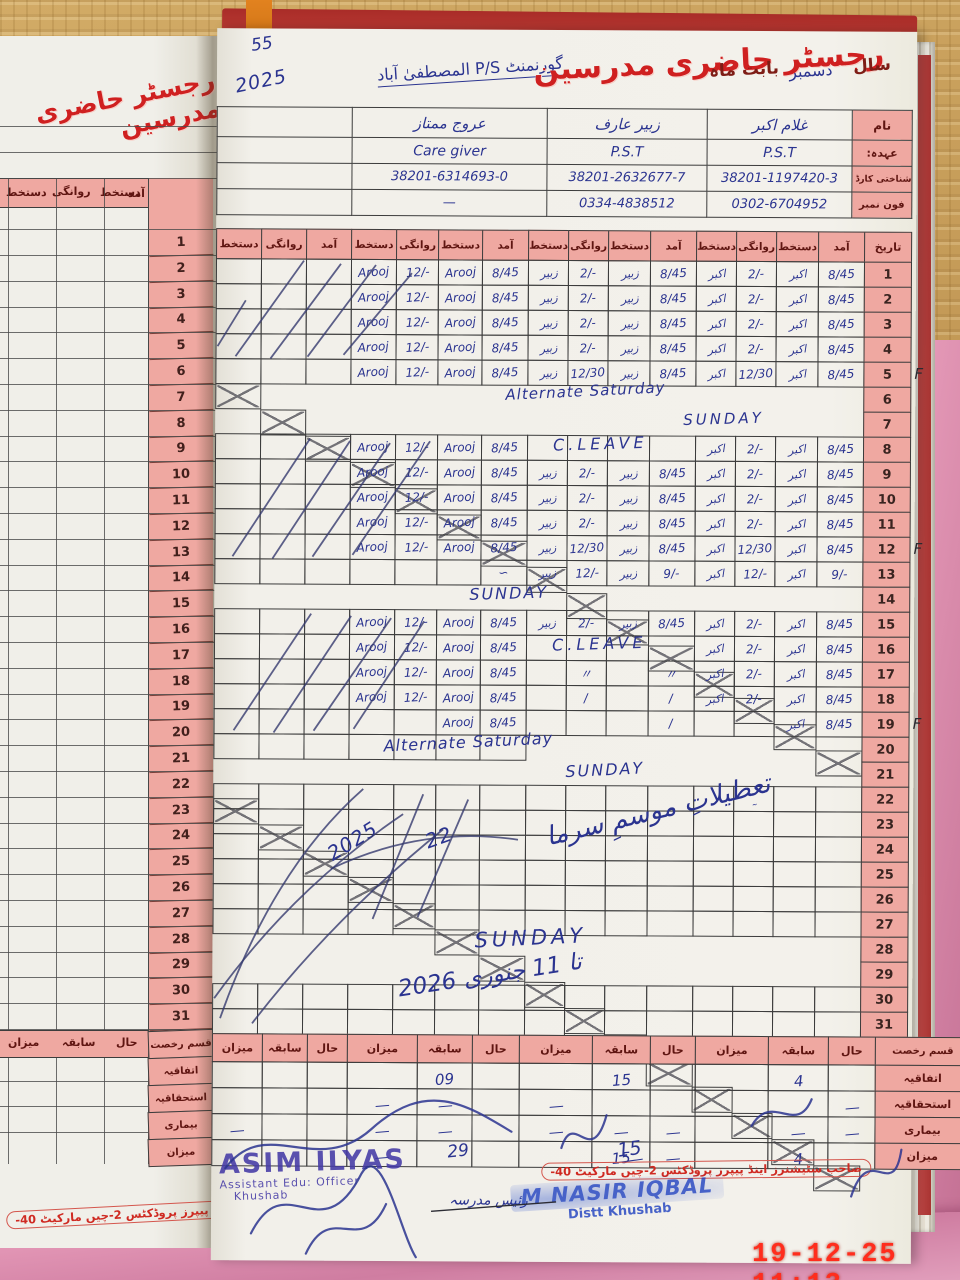 This screenshot has width=960, height=1280. What do you see at coordinates (884, 1025) in the screenshot?
I see `date-number: 31` at bounding box center [884, 1025].